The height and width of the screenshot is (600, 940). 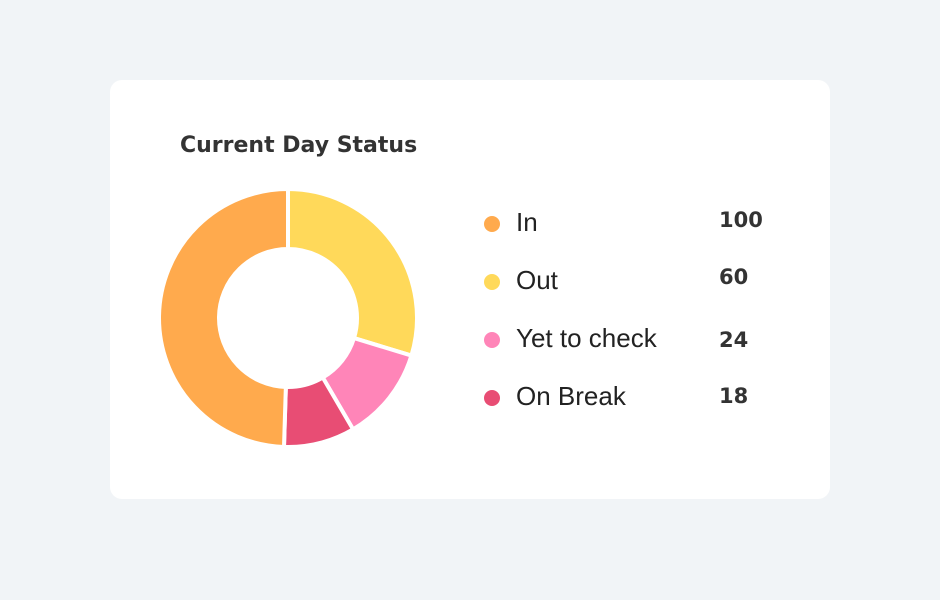 What do you see at coordinates (299, 145) in the screenshot?
I see `card-title: Current Day Status` at bounding box center [299, 145].